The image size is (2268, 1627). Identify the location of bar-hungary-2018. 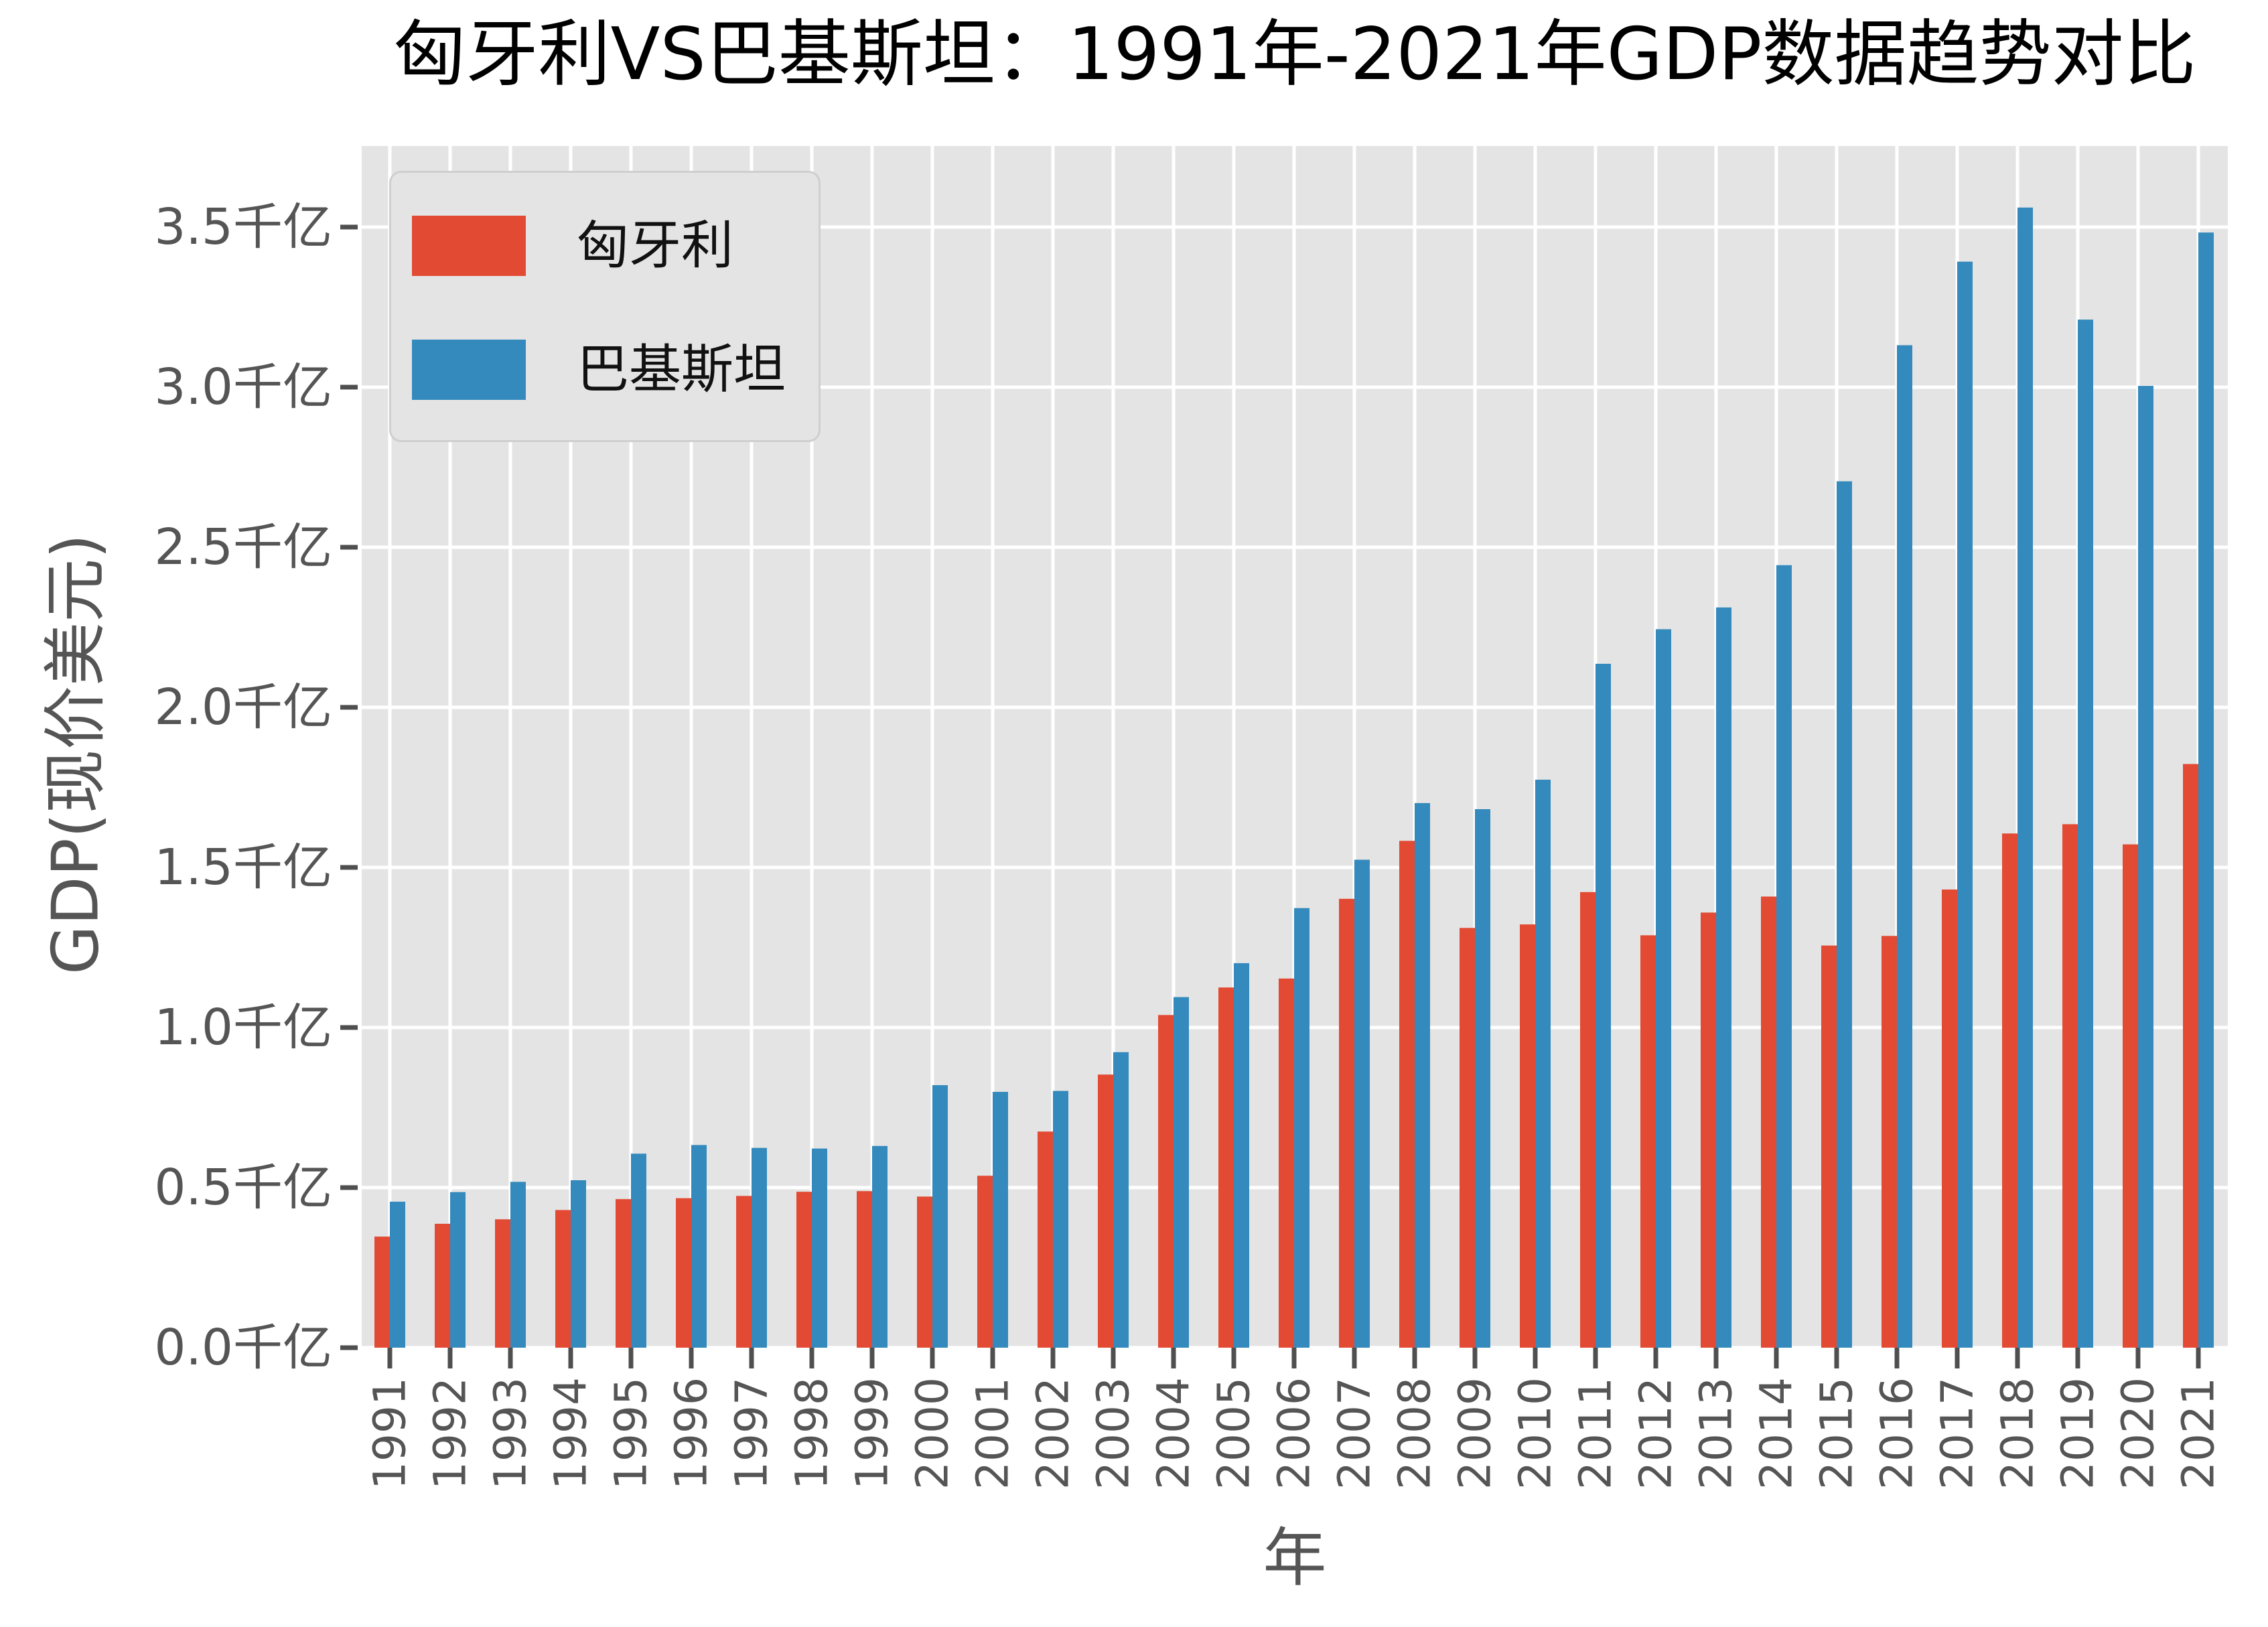
(2009, 1090).